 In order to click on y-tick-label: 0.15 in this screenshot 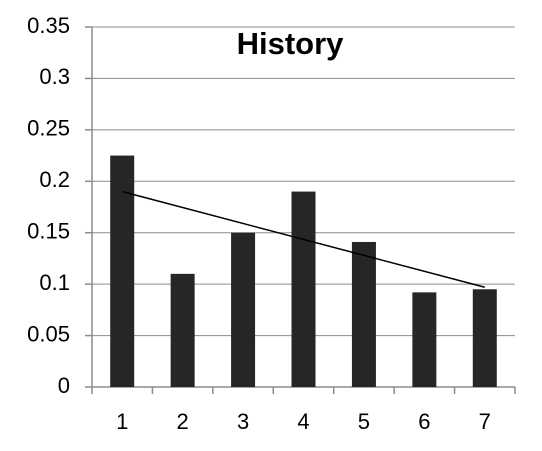, I will do `click(48, 231)`.